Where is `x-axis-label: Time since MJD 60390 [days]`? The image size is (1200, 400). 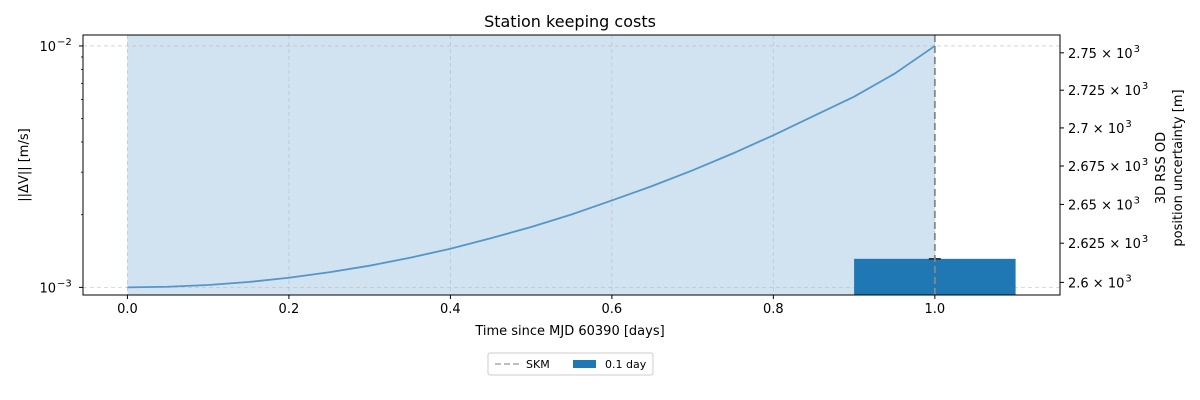
x-axis-label: Time since MJD 60390 [days] is located at coordinates (569, 331).